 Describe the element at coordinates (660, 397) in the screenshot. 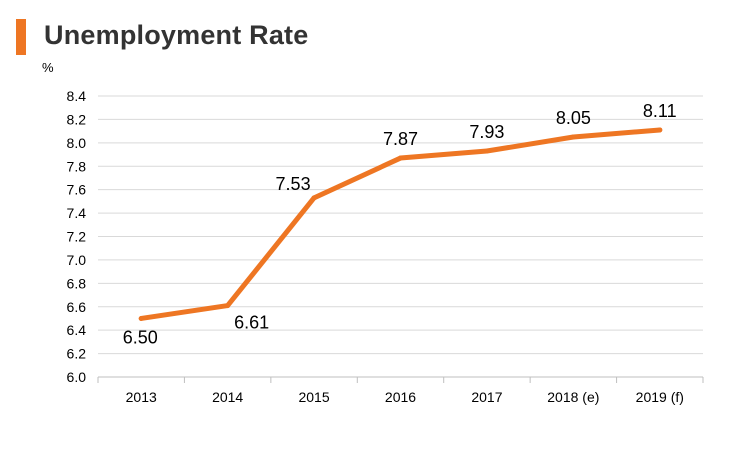

I see `x-tick-label: 2019 (f)` at that location.